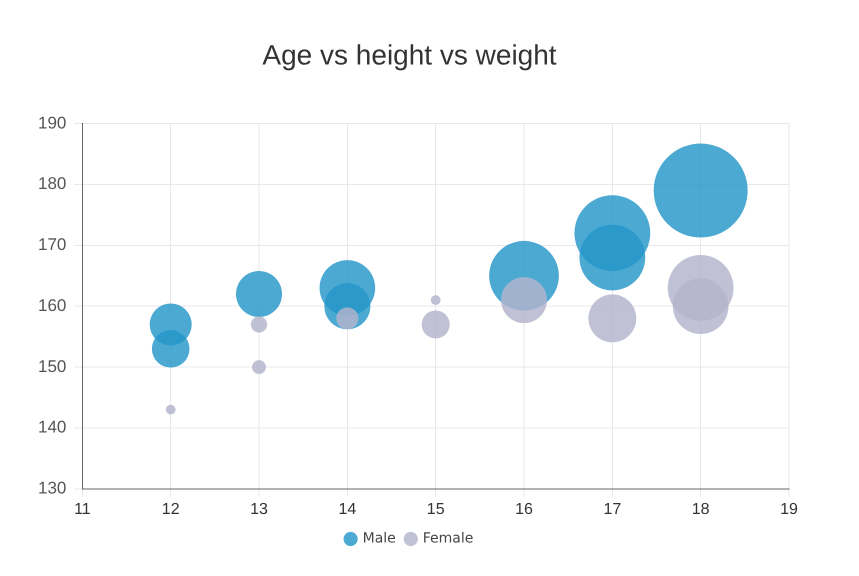  What do you see at coordinates (82, 509) in the screenshot?
I see `x-tick-label: 11` at bounding box center [82, 509].